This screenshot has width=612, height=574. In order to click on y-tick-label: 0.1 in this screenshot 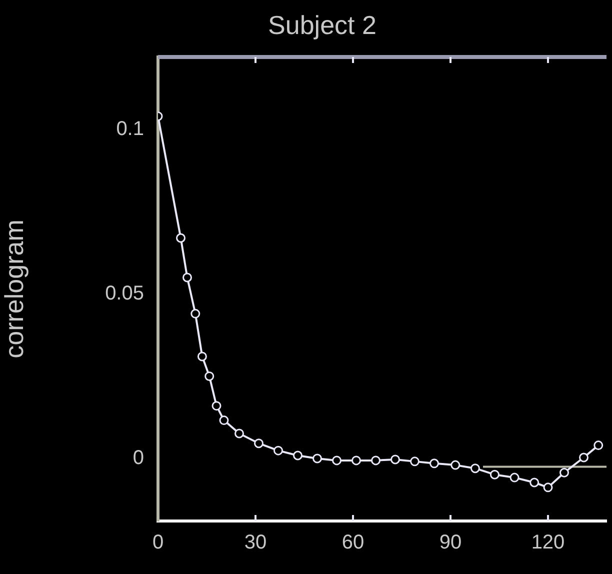, I will do `click(130, 129)`.